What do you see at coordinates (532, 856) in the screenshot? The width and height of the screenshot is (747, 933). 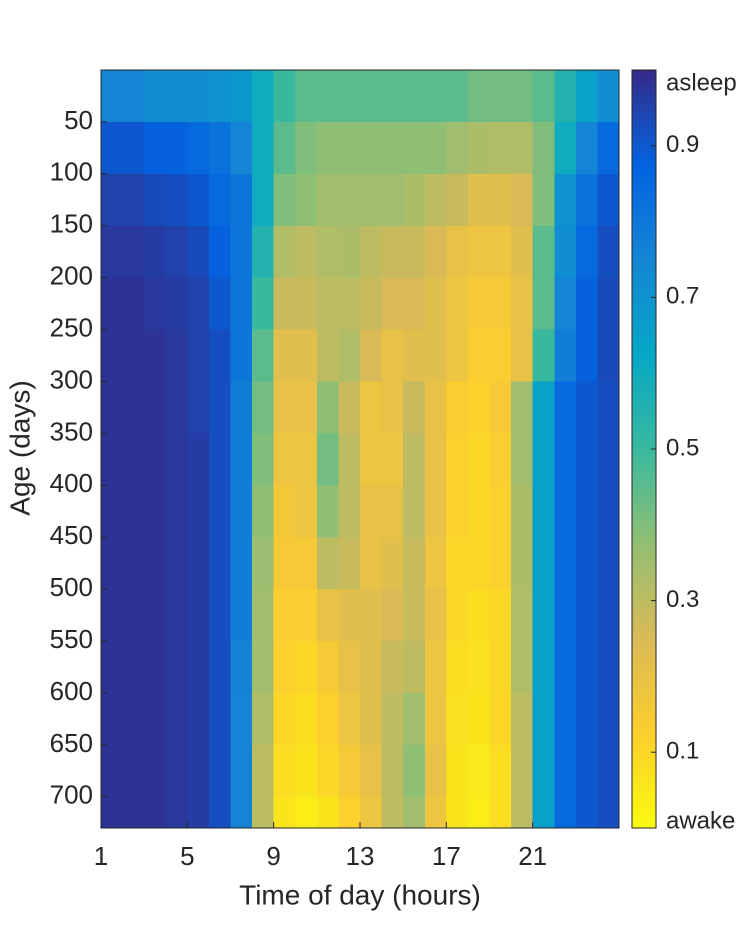 I see `x-tick-label: 21` at bounding box center [532, 856].